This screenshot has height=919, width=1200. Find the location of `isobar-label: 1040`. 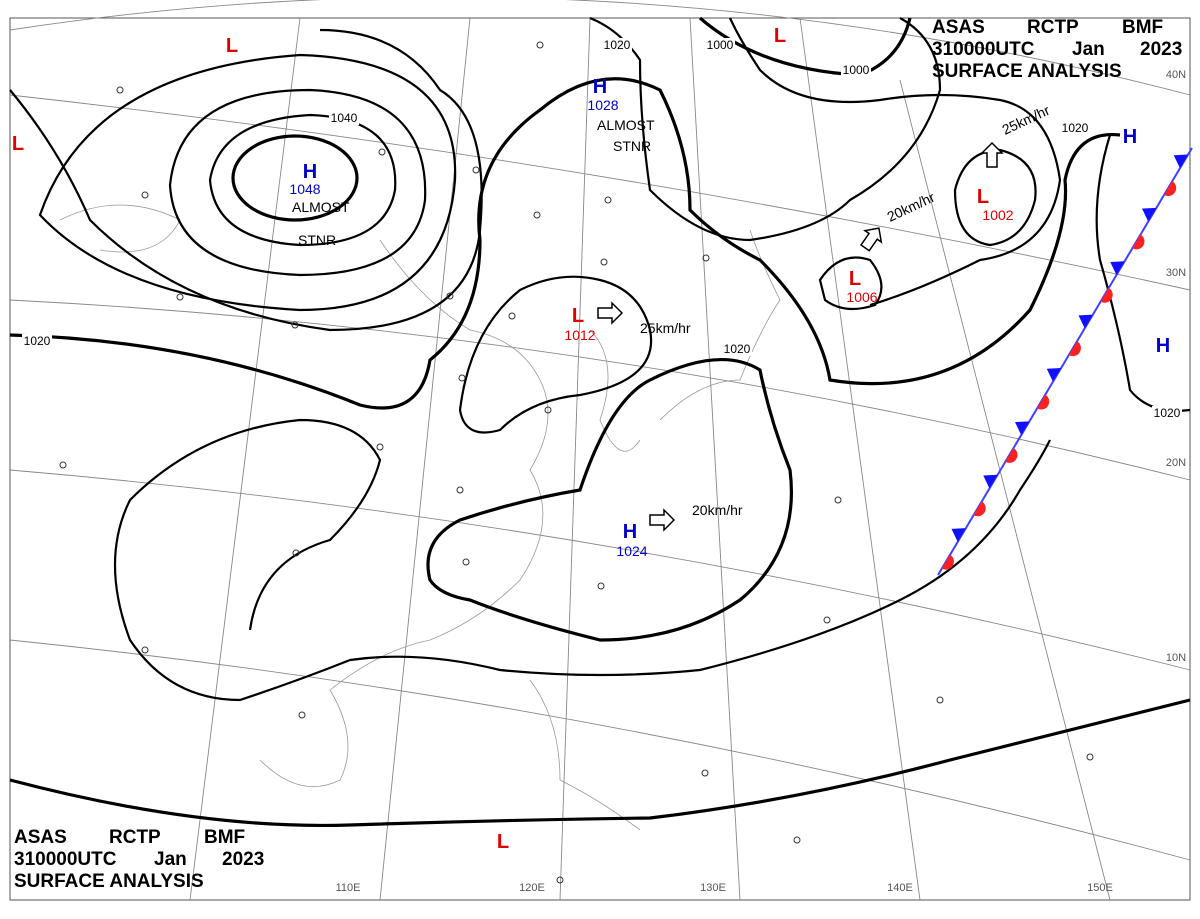

isobar-label: 1040 is located at coordinates (344, 118).